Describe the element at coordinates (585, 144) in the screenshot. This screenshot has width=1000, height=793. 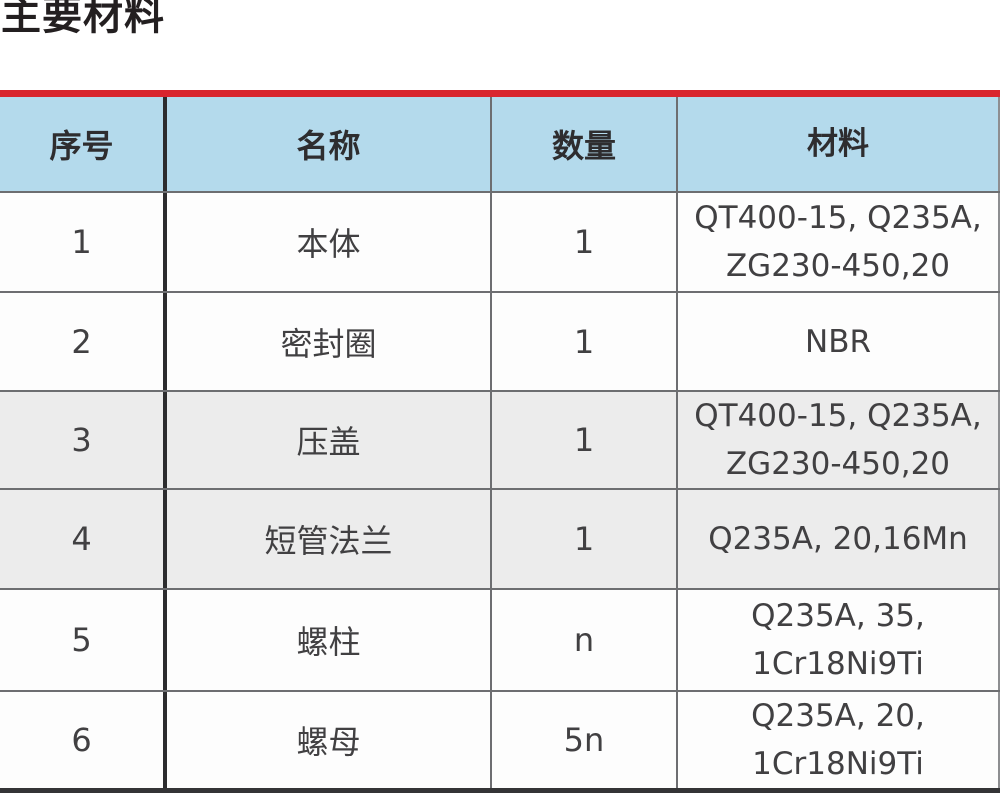
I see `column-header-qty: 数量` at that location.